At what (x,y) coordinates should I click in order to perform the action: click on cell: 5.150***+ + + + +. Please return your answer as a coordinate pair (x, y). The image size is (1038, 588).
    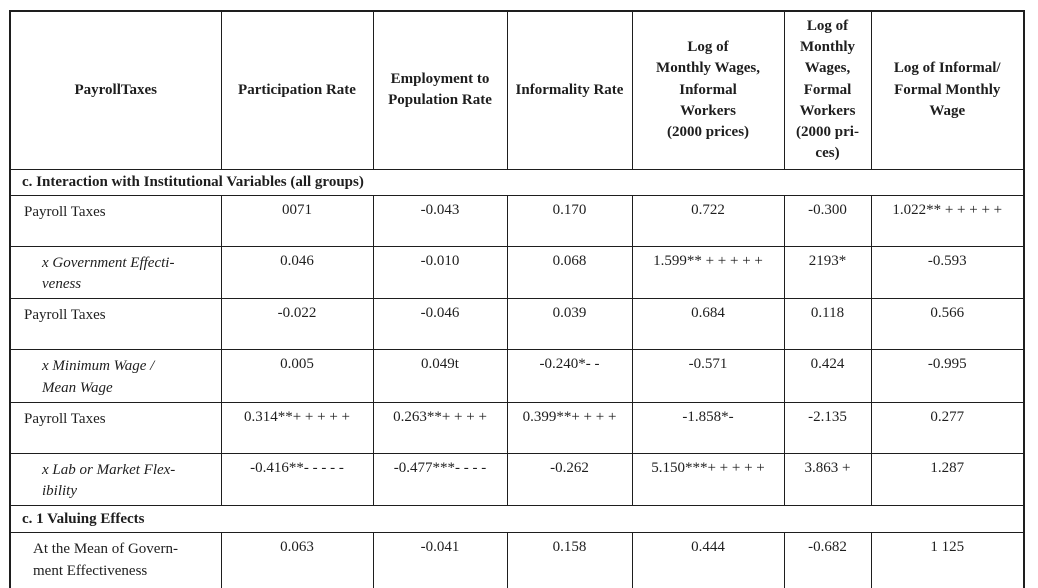
    Looking at the image, I should click on (708, 479).